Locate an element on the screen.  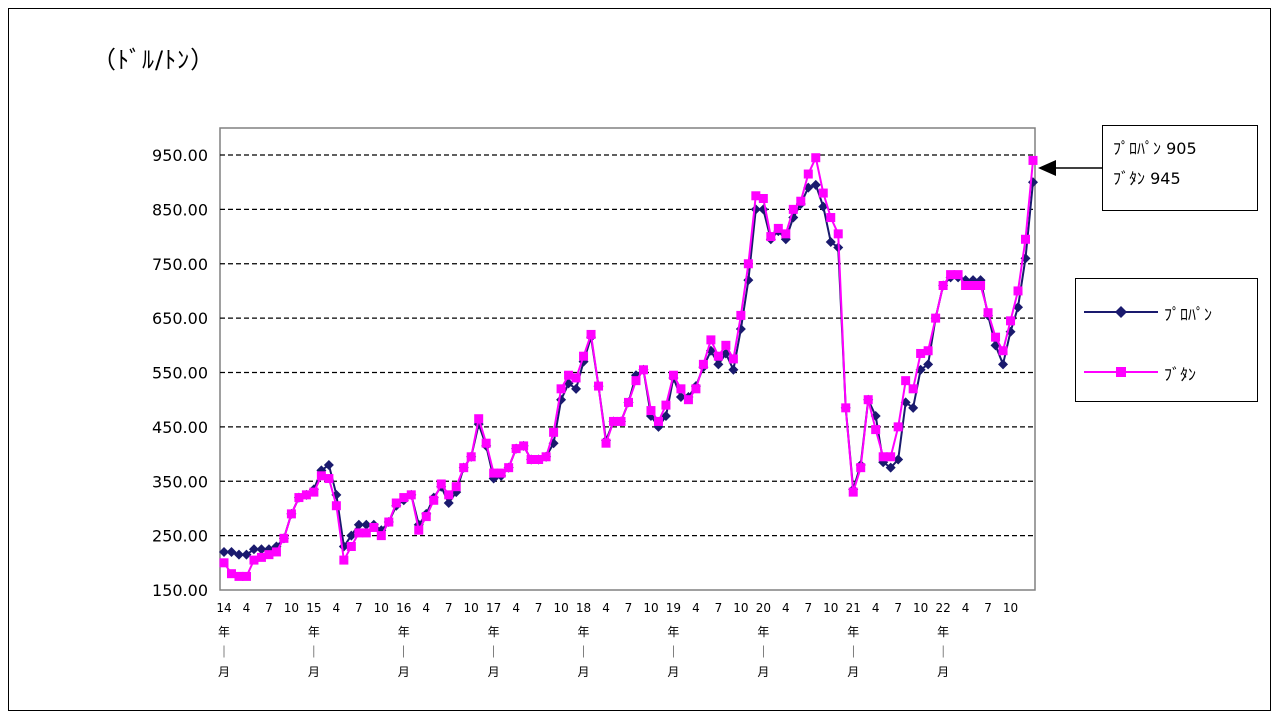
legend-label-propane: ﾌﾟﾛﾊﾟﾝ is located at coordinates (1188, 314).